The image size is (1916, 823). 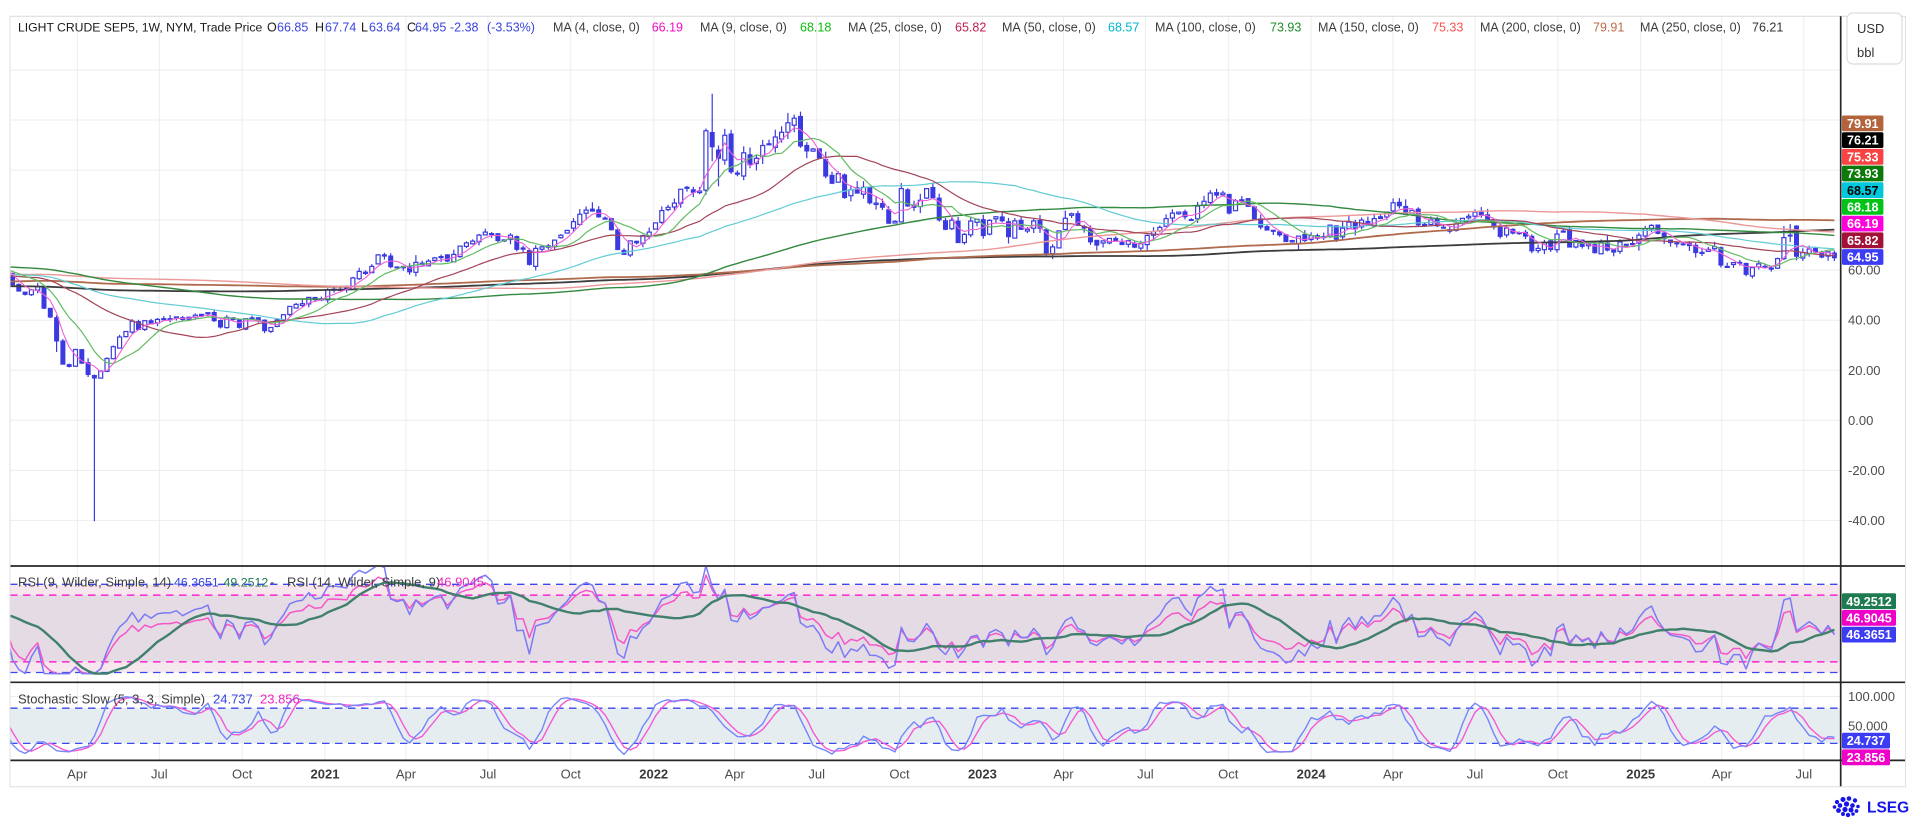 What do you see at coordinates (272, 28) in the screenshot?
I see `svg-text: O` at bounding box center [272, 28].